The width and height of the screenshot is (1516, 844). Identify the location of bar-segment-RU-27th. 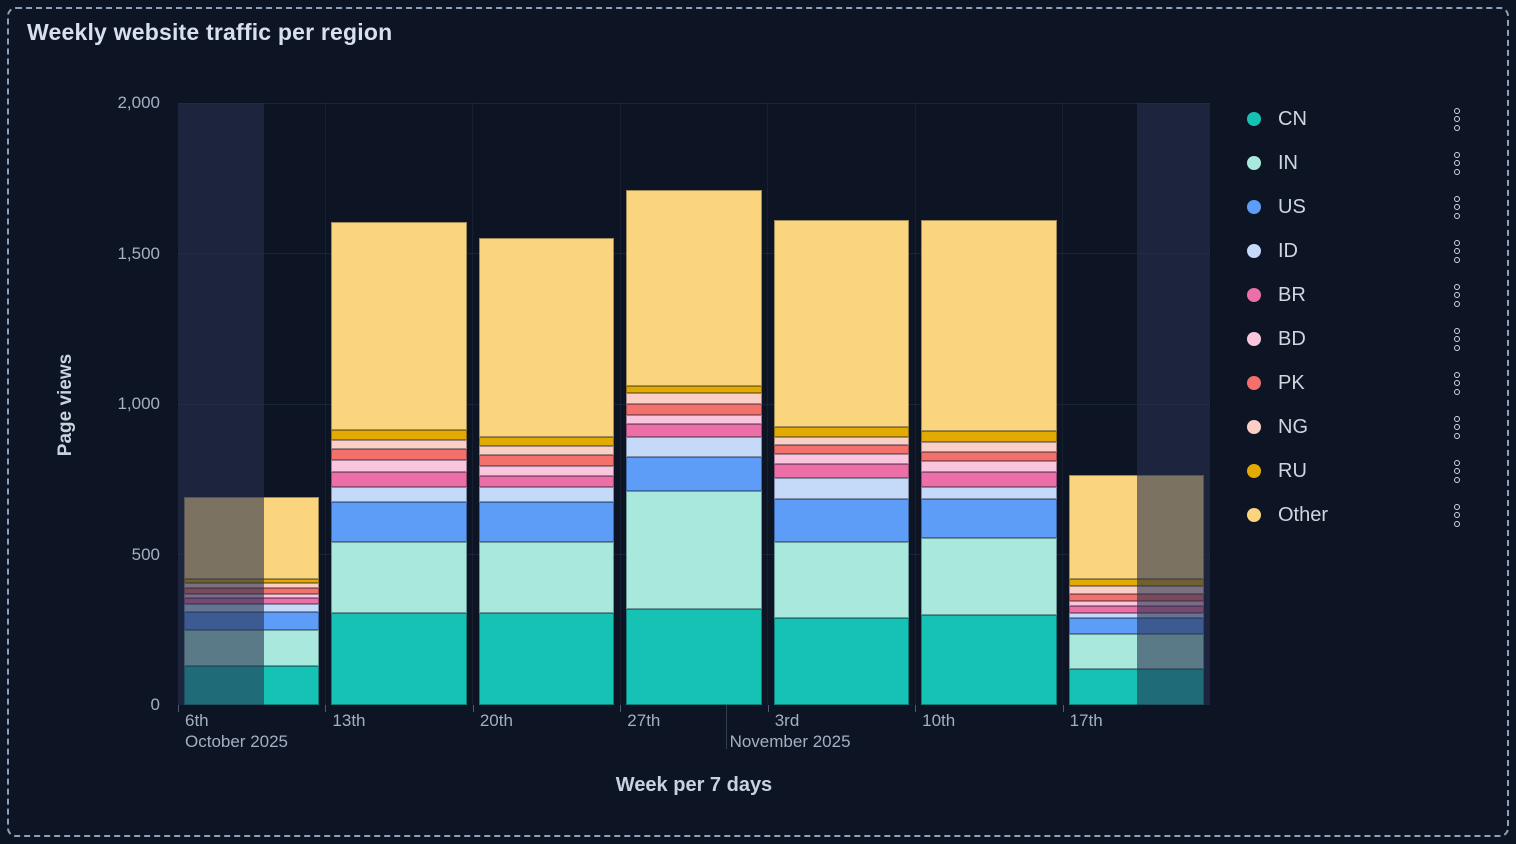
(694, 389).